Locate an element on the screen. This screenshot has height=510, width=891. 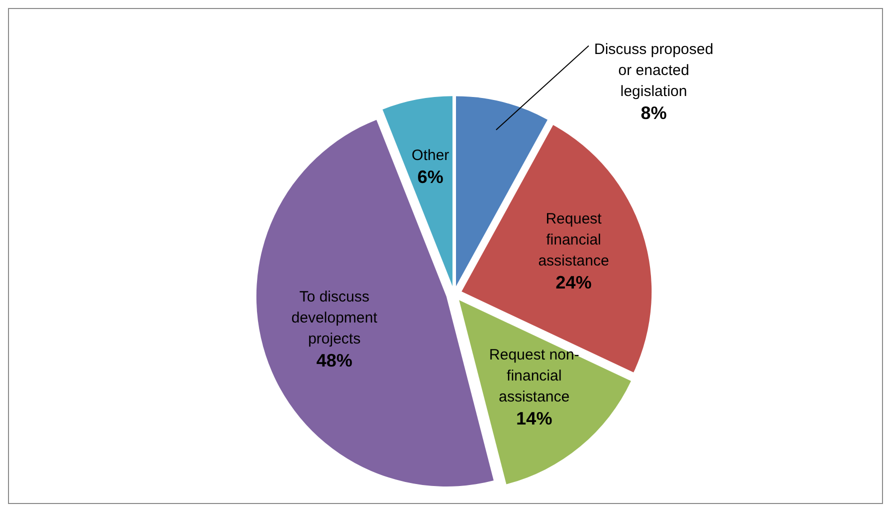
data-label: 6% is located at coordinates (430, 176).